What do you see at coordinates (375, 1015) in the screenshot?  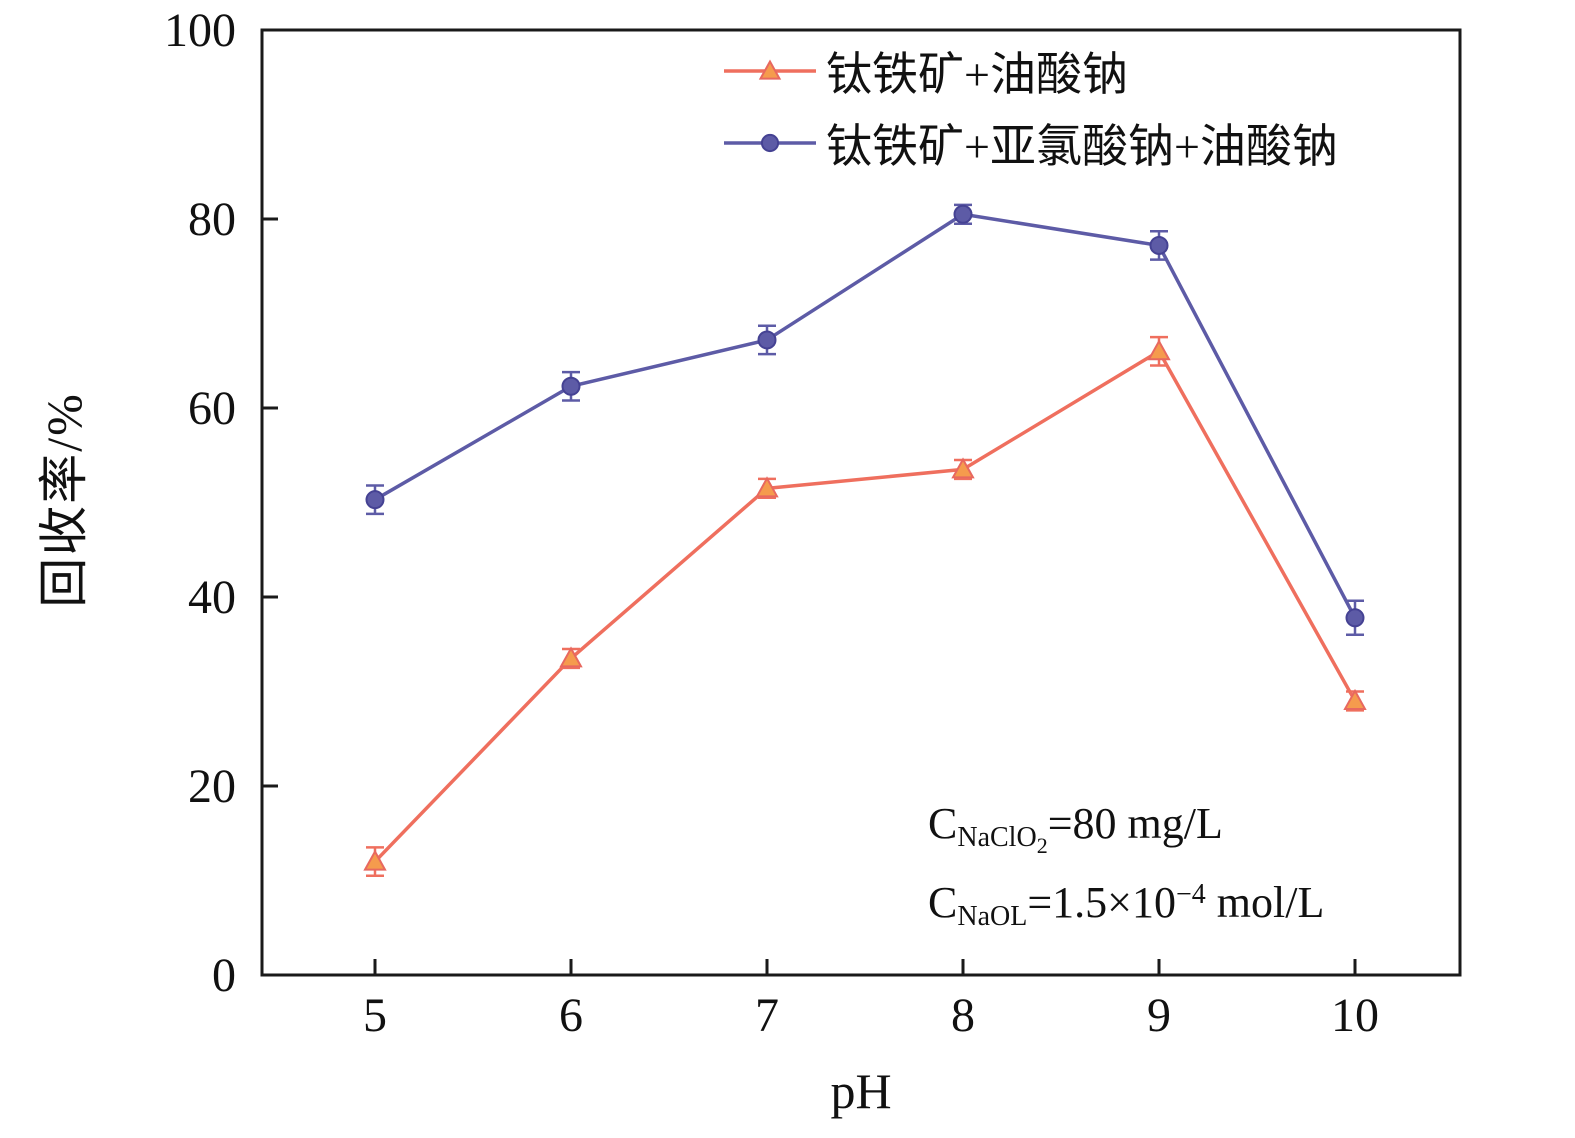 I see `svg-text: 5` at bounding box center [375, 1015].